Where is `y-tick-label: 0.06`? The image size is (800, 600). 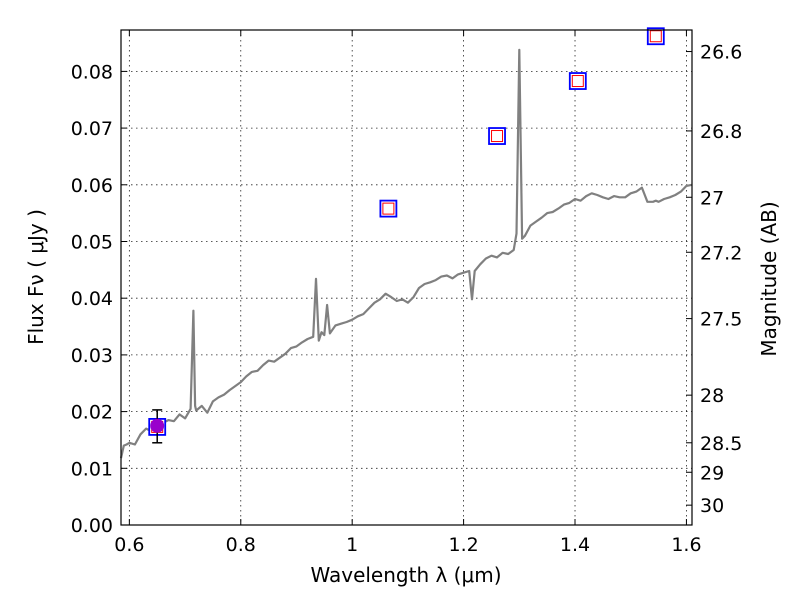
y-tick-label: 0.06 is located at coordinates (92, 186).